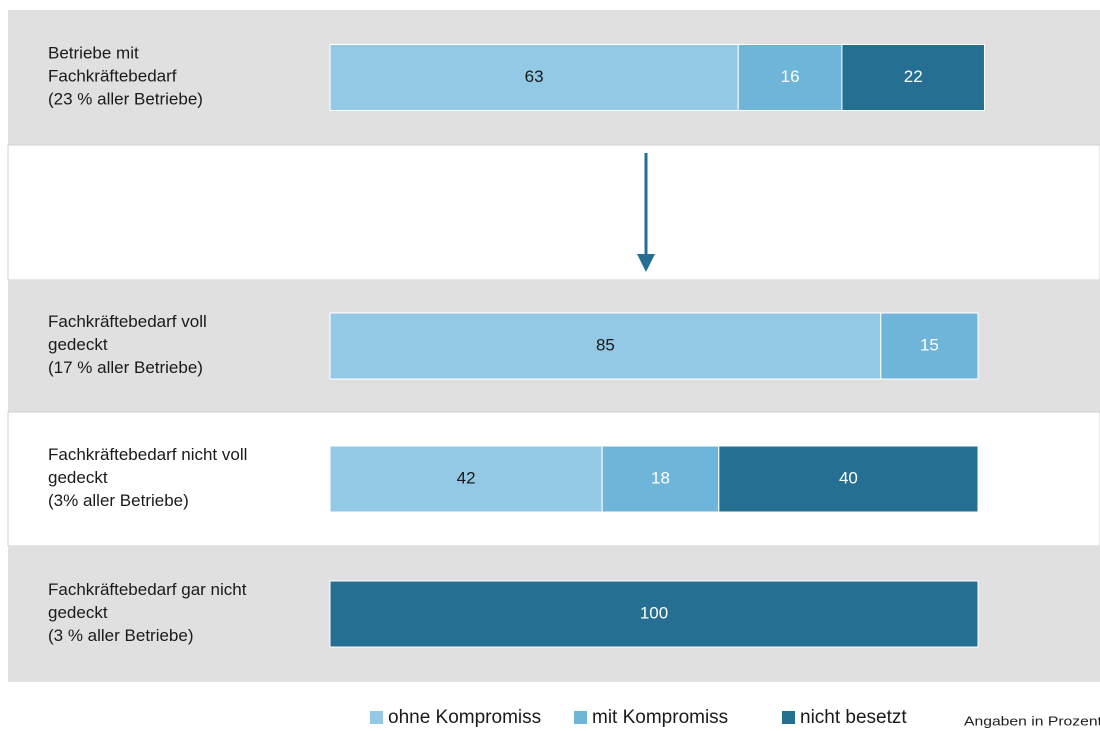 The width and height of the screenshot is (1100, 731). I want to click on value-label: 22, so click(913, 76).